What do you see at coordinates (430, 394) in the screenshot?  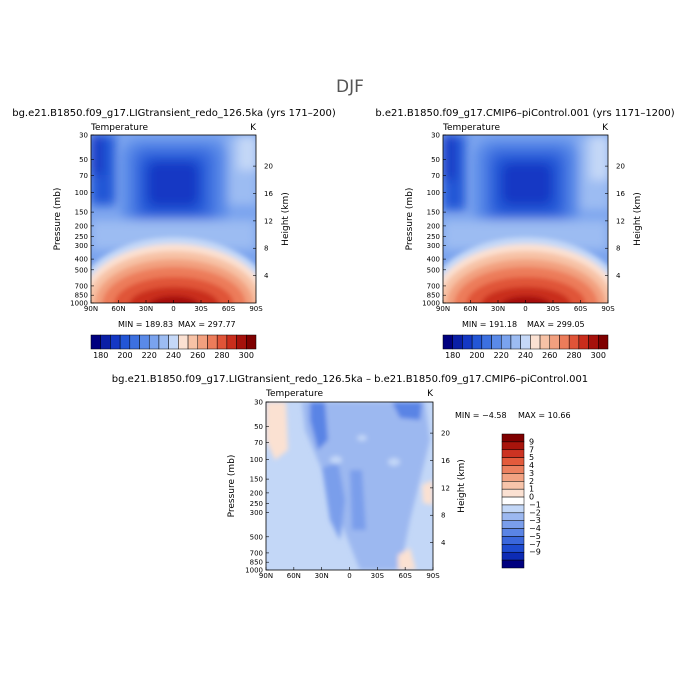 I see `panel-difference-units: K` at bounding box center [430, 394].